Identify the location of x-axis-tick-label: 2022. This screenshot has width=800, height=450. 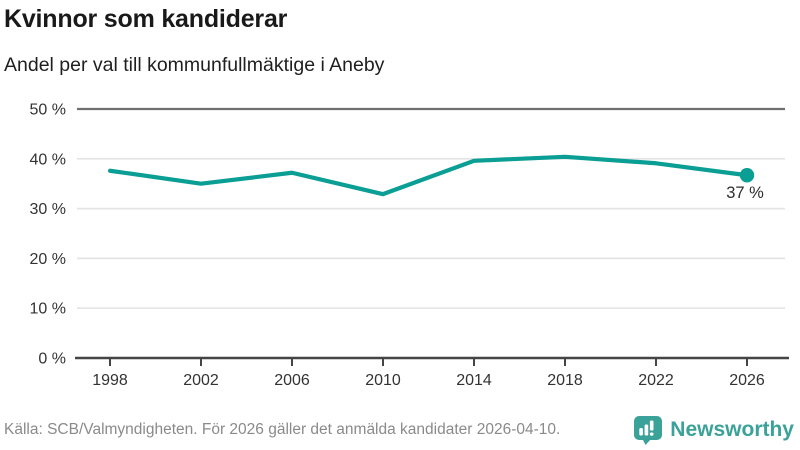
(656, 380).